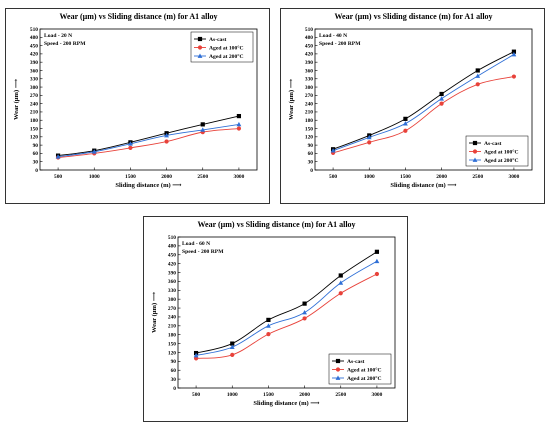 This screenshot has width=550, height=427. What do you see at coordinates (172, 327) in the screenshot?
I see `y-tick-label: 210` at bounding box center [172, 327].